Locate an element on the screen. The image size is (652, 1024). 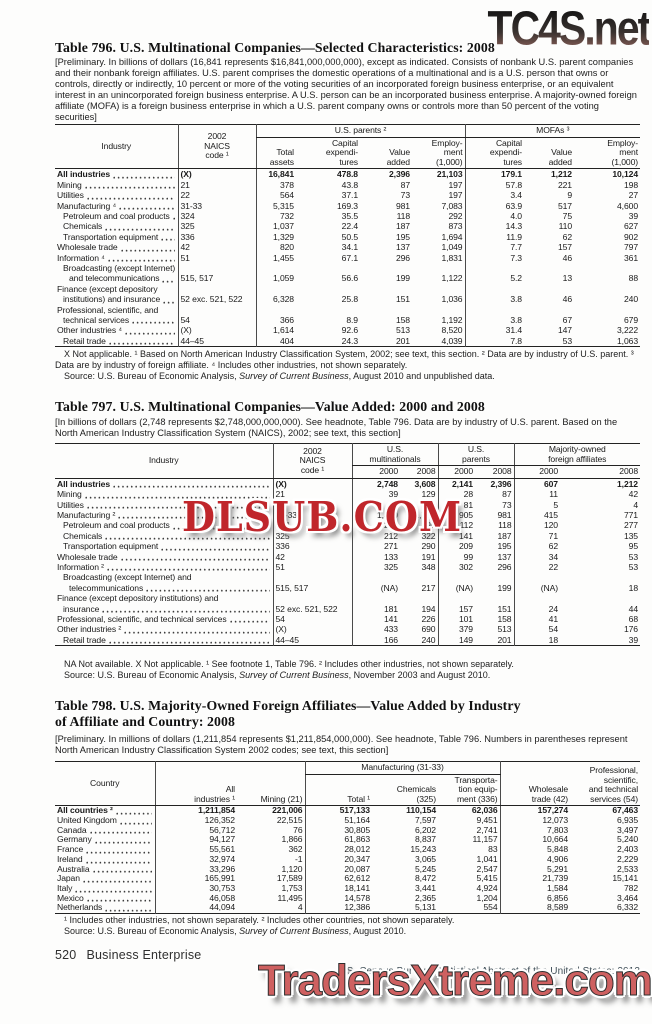
row-label: Transportation equipment is located at coordinates (164, 546).